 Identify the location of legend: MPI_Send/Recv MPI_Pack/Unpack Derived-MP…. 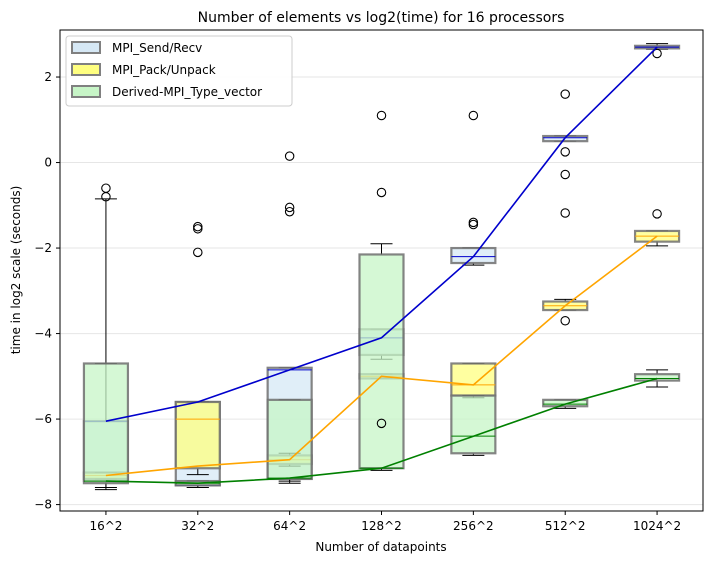
(179, 71).